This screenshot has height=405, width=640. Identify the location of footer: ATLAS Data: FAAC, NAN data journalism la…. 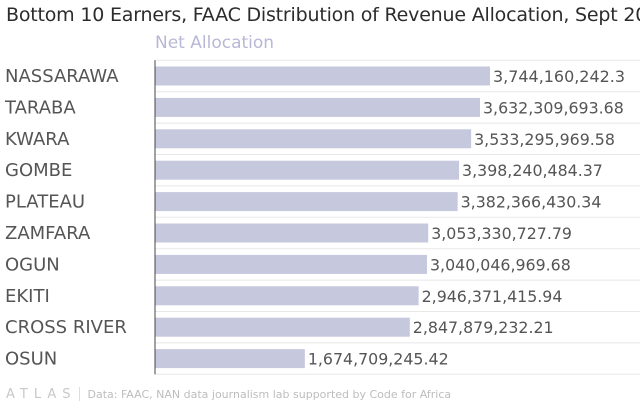
(228, 394).